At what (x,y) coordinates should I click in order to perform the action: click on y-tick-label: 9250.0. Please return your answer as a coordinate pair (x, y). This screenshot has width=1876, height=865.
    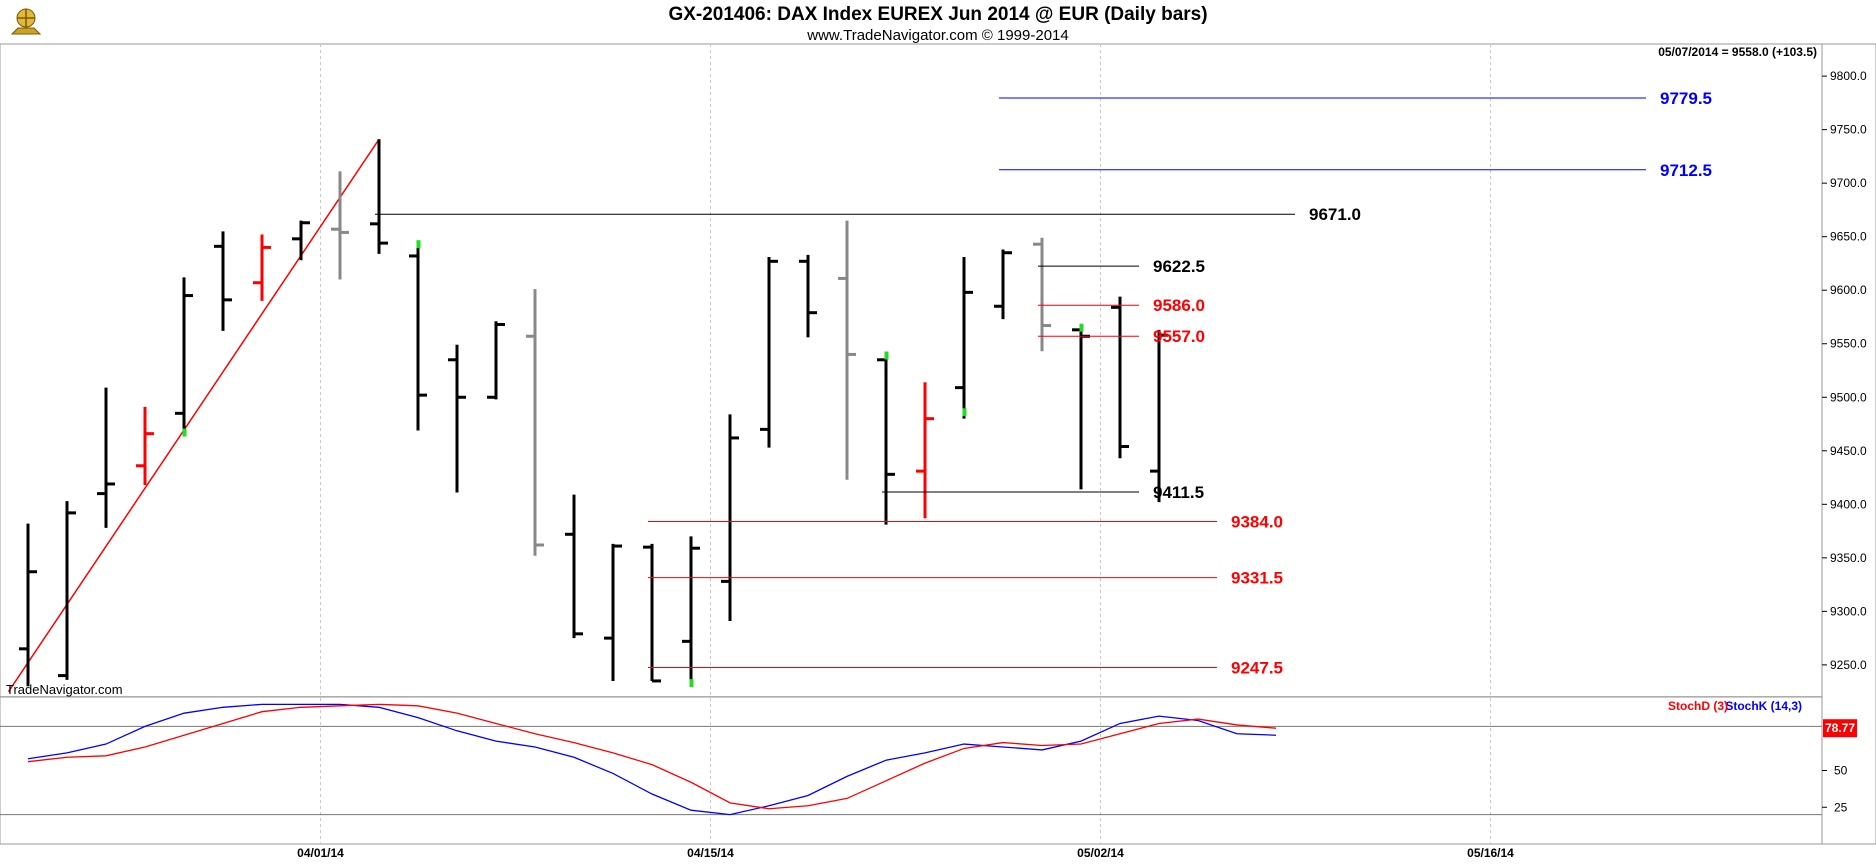
    Looking at the image, I should click on (1848, 665).